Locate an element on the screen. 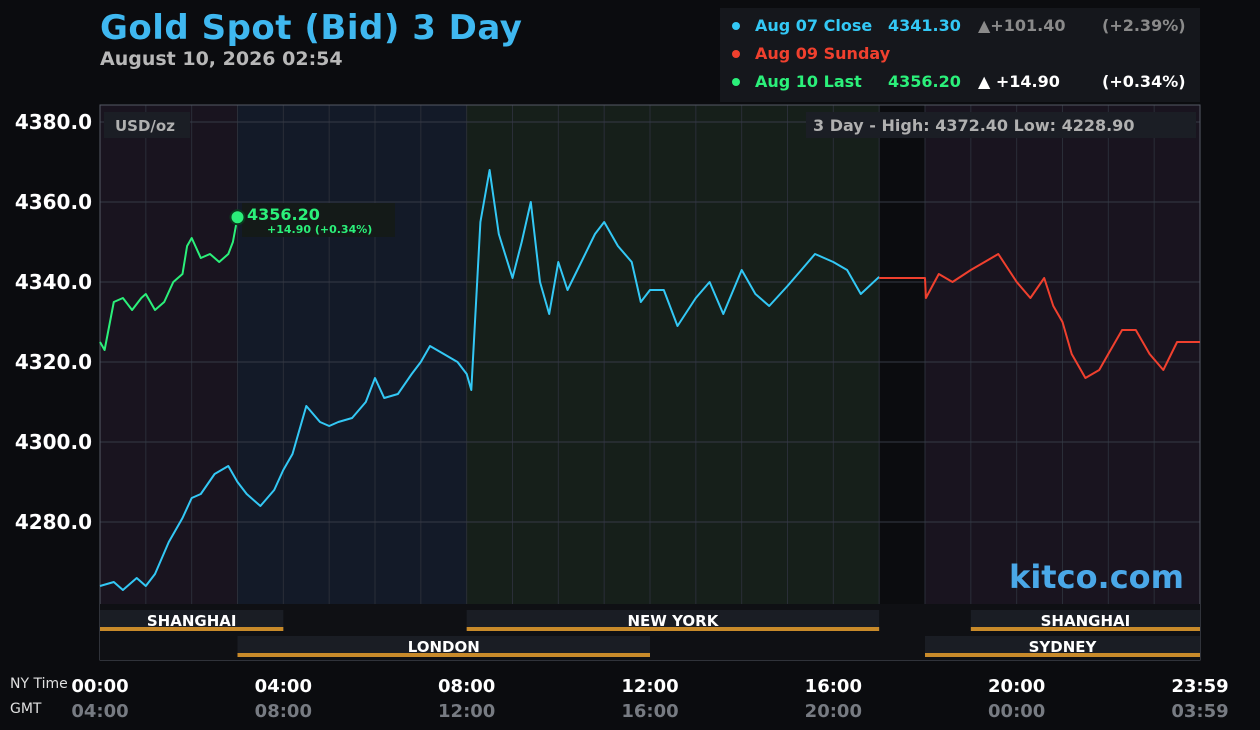 Image resolution: width=1260 pixels, height=730 pixels. zone-london is located at coordinates (351, 354).